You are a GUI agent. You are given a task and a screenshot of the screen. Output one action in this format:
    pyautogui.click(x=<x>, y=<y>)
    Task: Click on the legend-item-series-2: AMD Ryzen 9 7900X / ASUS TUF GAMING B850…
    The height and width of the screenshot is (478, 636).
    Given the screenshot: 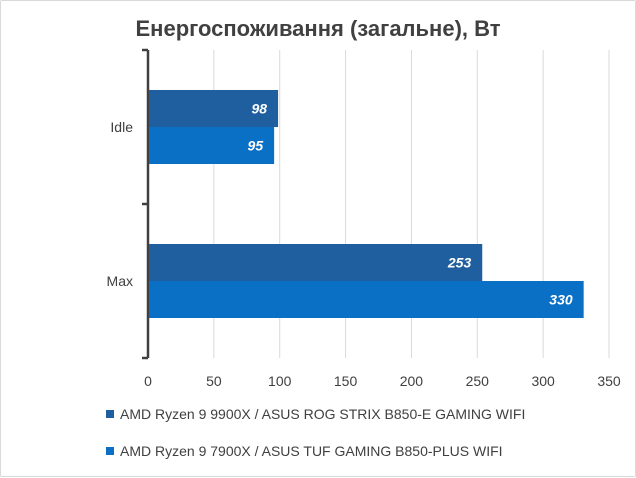 What is the action you would take?
    pyautogui.click(x=315, y=451)
    